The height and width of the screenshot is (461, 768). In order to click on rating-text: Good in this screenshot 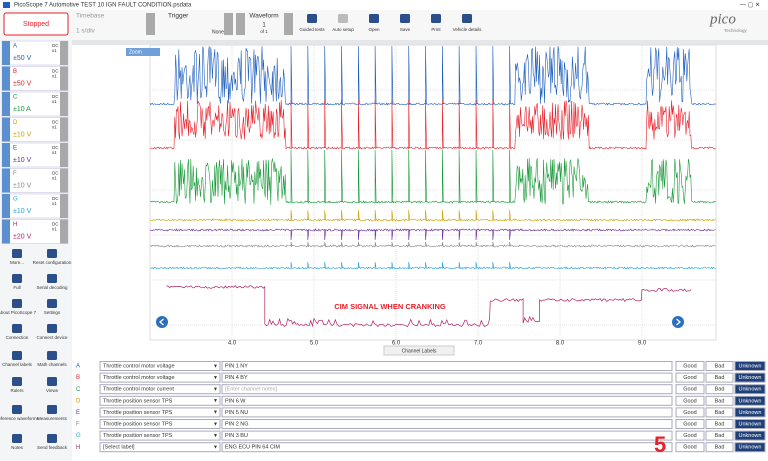, I will do `click(689, 366)`.